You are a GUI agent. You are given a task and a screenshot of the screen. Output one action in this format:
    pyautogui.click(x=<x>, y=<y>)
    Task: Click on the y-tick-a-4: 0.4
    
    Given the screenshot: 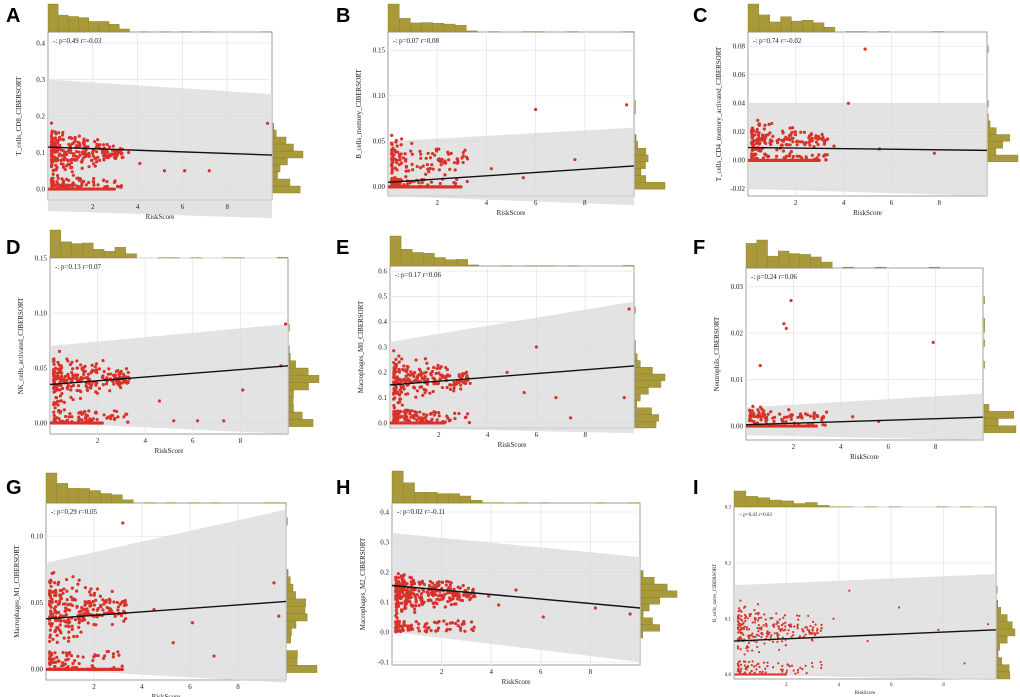 What is the action you would take?
    pyautogui.click(x=40, y=43)
    